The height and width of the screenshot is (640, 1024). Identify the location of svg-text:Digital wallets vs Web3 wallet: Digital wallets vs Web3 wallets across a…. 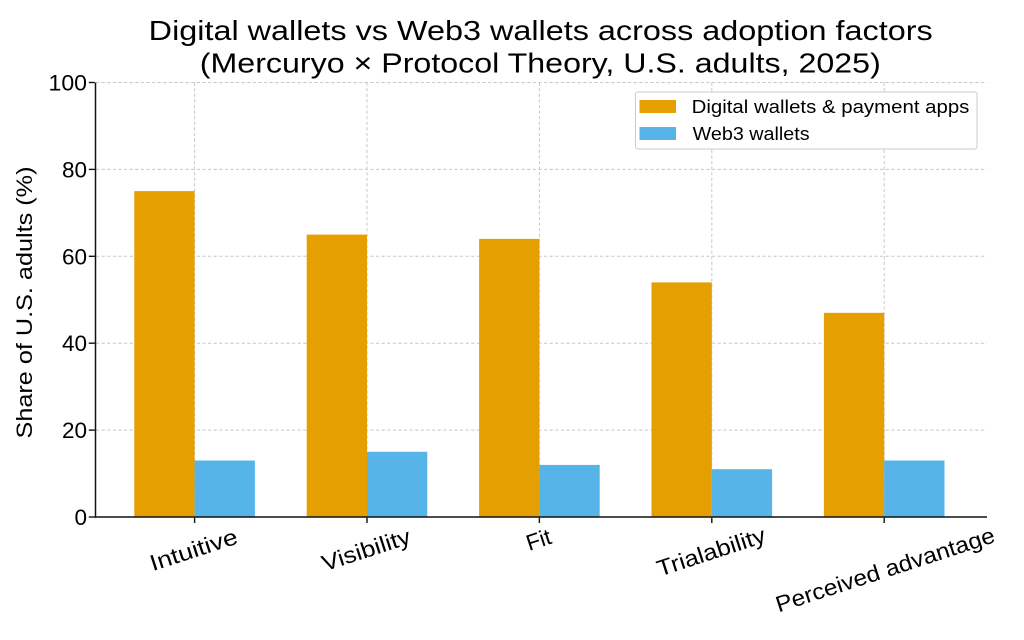
(541, 30).